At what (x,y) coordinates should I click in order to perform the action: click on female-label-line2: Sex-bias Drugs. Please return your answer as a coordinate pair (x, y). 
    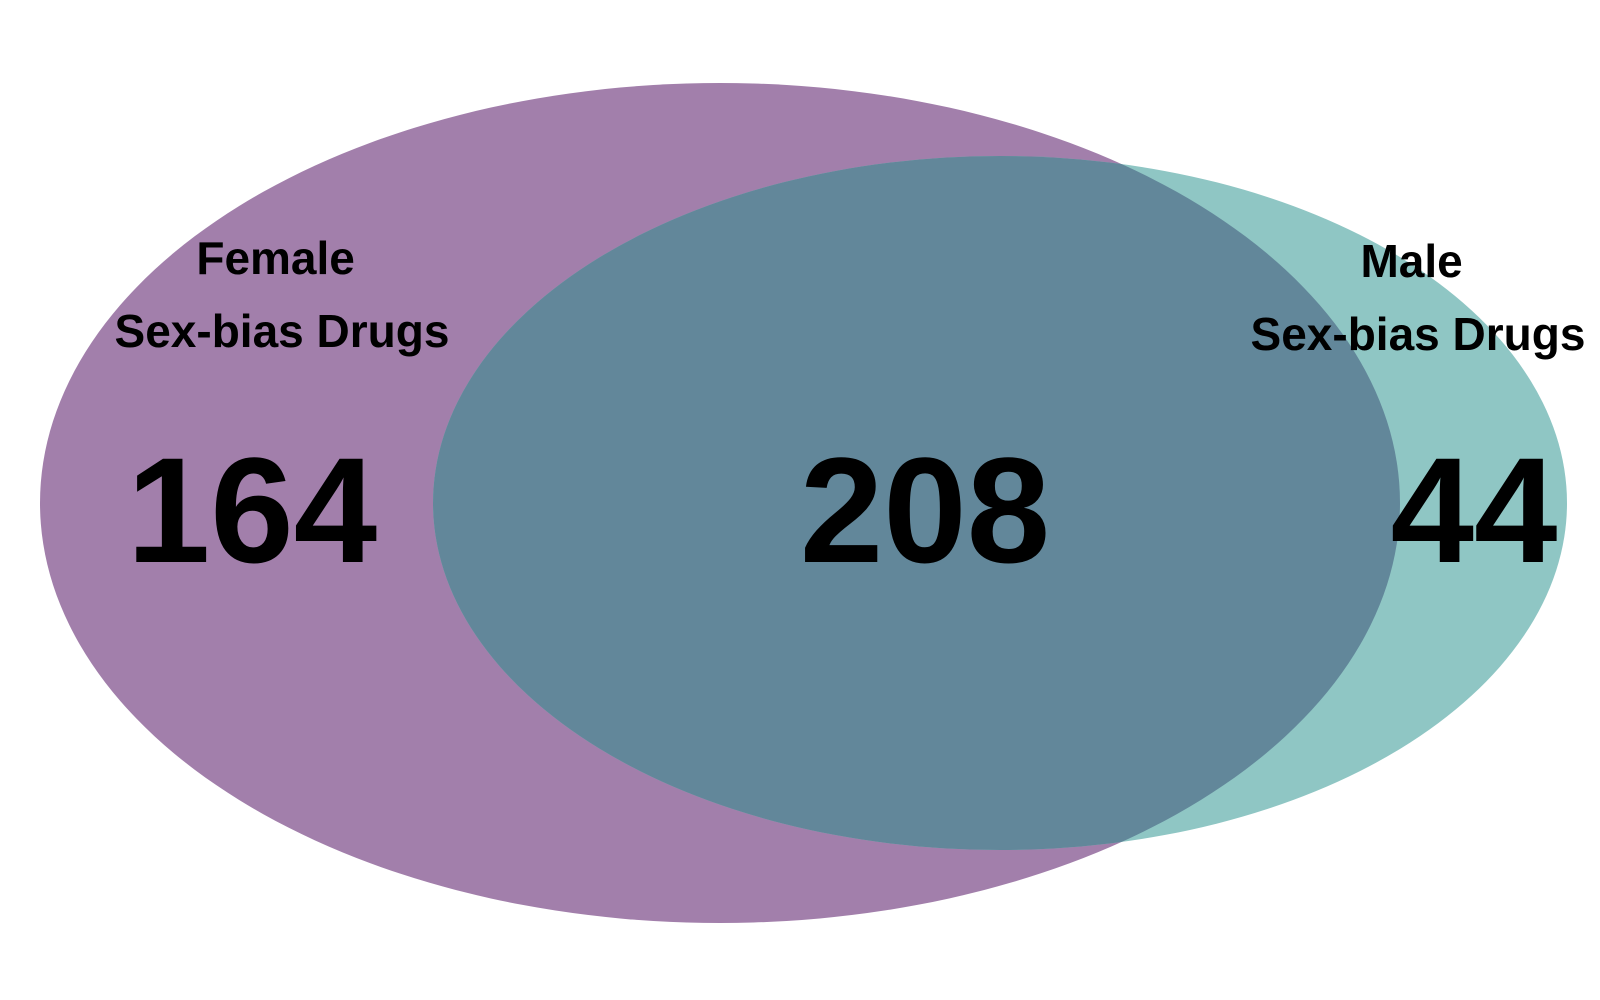
    Looking at the image, I should click on (282, 331).